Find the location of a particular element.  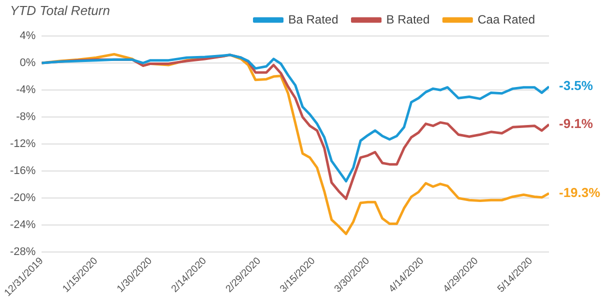

legend-label: Caa Rated is located at coordinates (507, 19).